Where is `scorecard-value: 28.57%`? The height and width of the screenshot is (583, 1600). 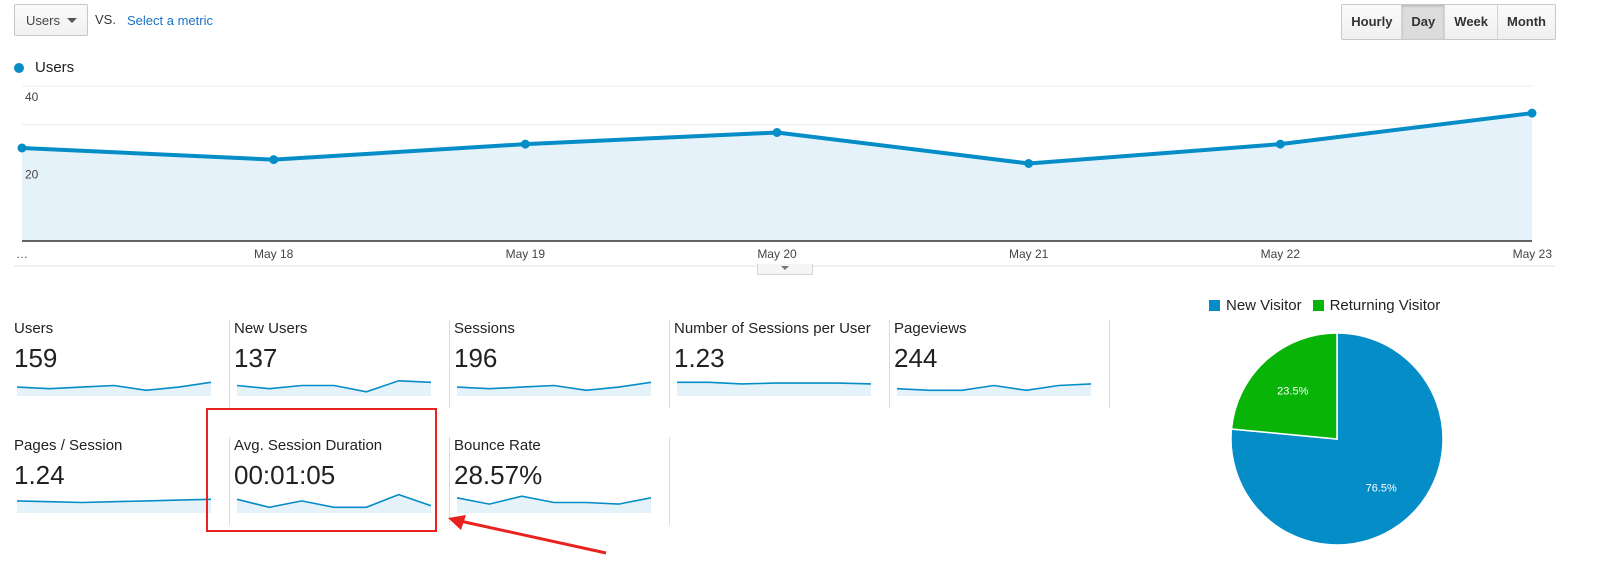 scorecard-value: 28.57% is located at coordinates (498, 475).